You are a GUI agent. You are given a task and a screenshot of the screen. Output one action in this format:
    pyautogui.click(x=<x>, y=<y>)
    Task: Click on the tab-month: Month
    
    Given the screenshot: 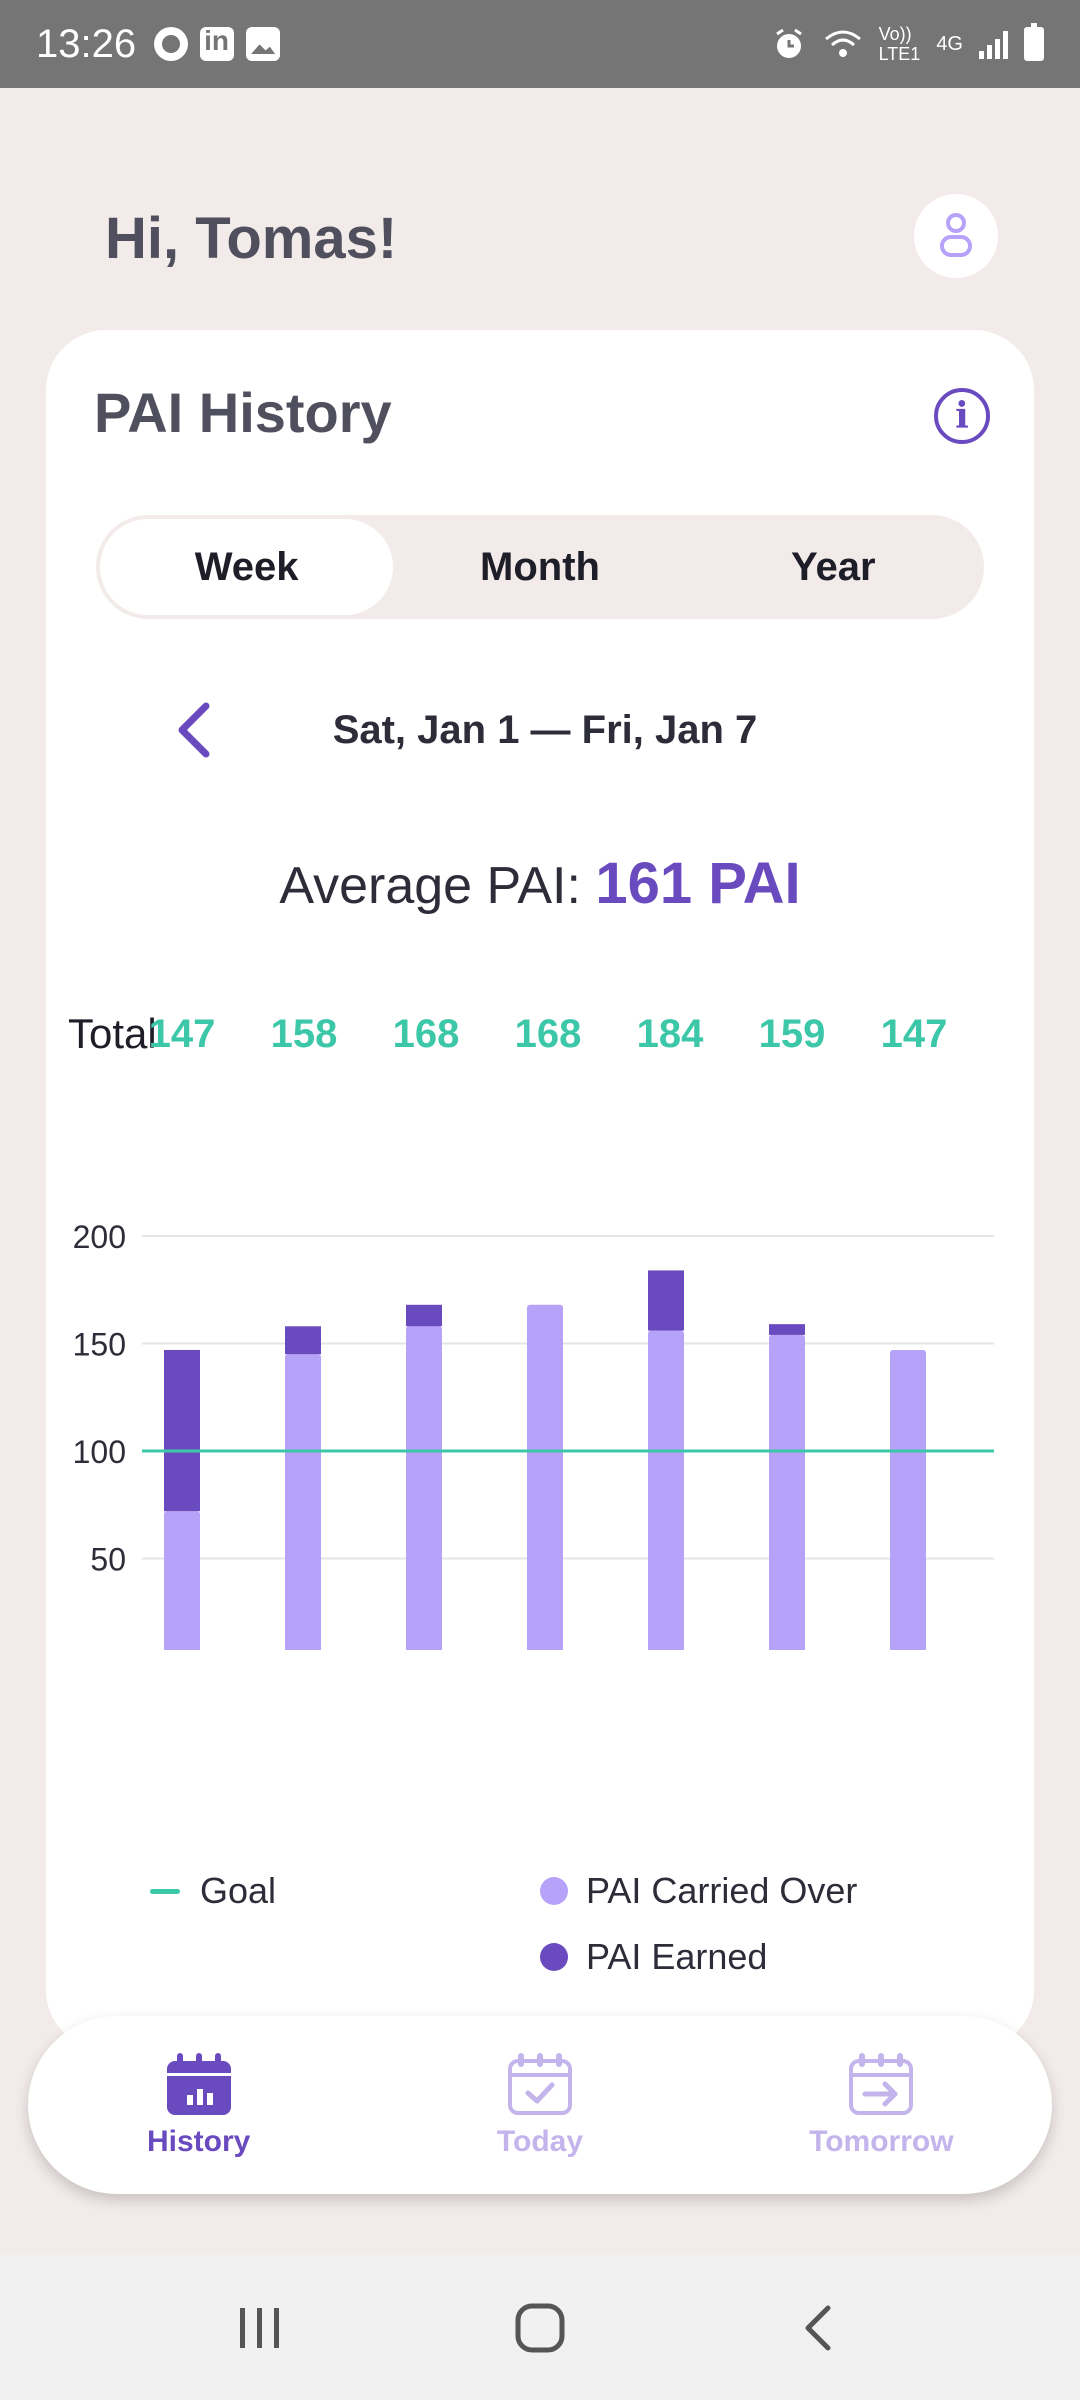 What is the action you would take?
    pyautogui.click(x=540, y=566)
    